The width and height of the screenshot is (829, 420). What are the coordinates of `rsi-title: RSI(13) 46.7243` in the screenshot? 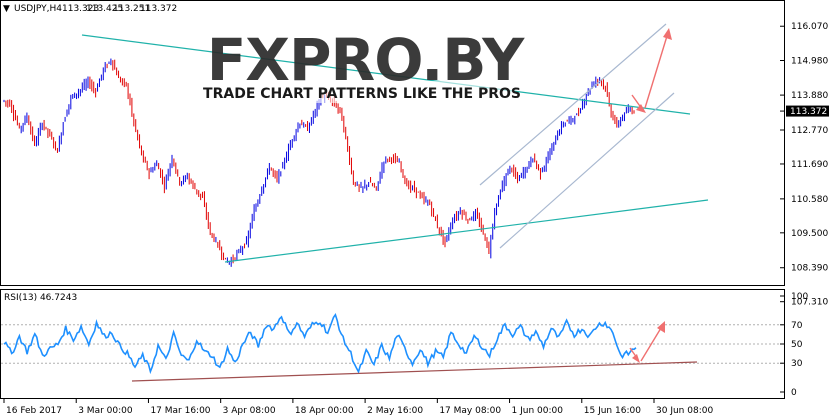 It's located at (40, 298).